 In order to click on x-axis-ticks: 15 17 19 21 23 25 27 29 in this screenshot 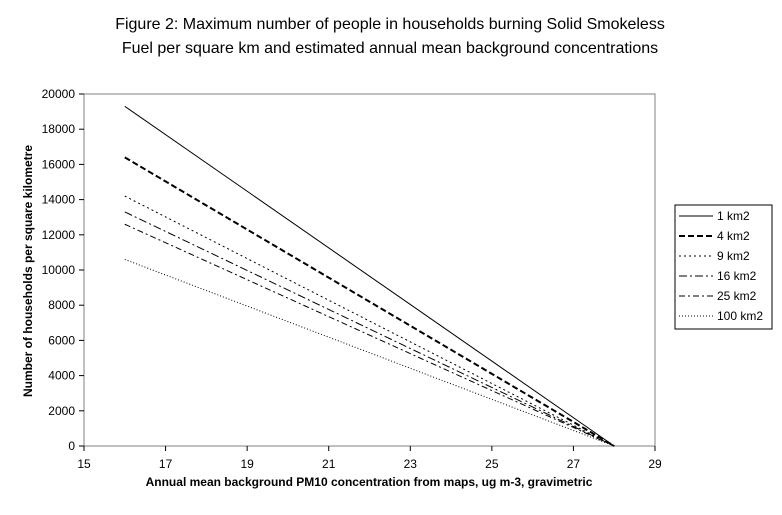, I will do `click(369, 458)`.